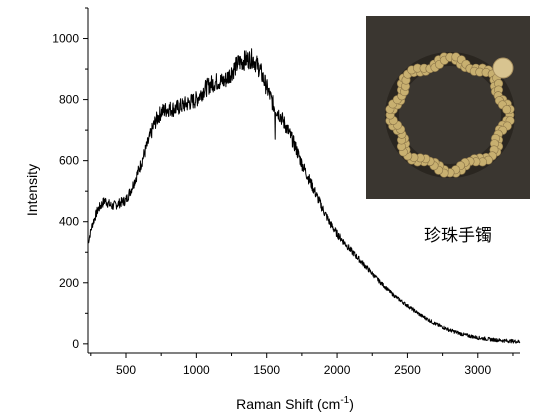 This screenshot has width=536, height=414. I want to click on x-tick-label: 500, so click(126, 370).